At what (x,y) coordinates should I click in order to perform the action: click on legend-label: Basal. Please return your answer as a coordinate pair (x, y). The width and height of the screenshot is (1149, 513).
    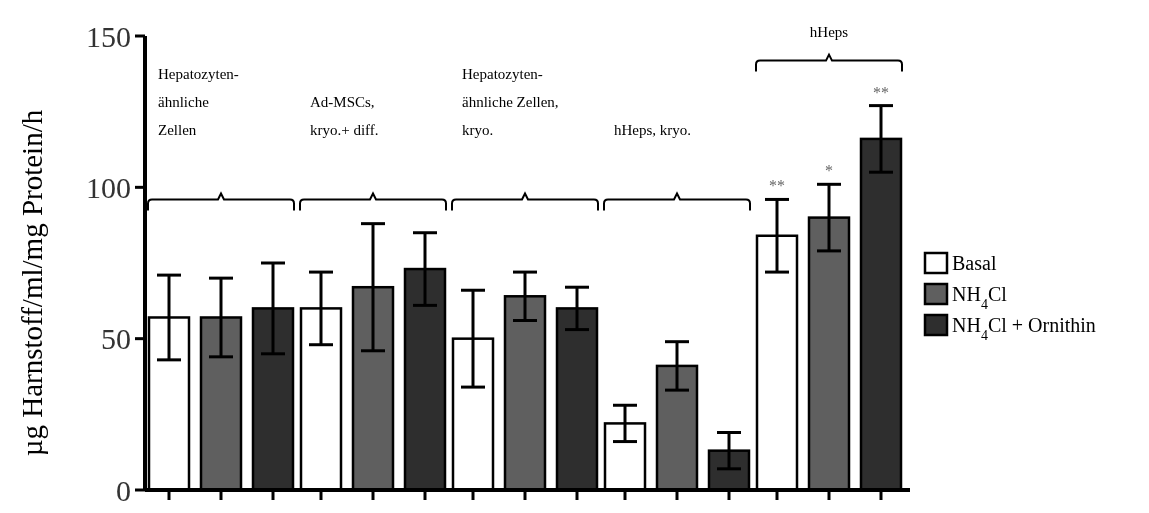
    Looking at the image, I should click on (974, 263).